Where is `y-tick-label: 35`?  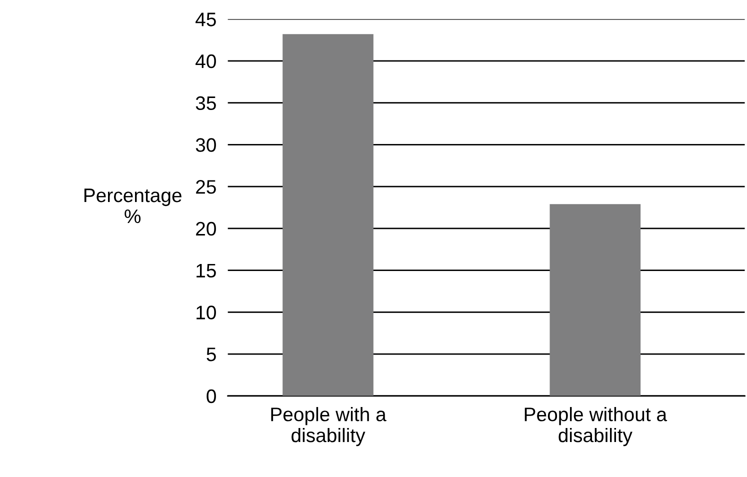
y-tick-label: 35 is located at coordinates (206, 103).